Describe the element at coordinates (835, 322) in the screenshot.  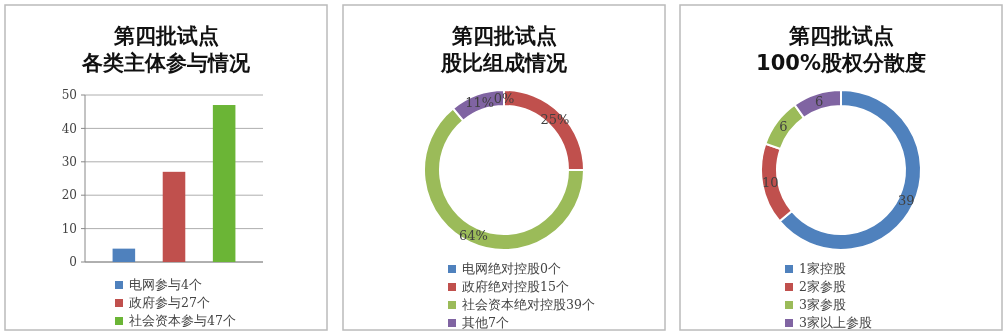
I see `legend-label: 3家以上参股` at that location.